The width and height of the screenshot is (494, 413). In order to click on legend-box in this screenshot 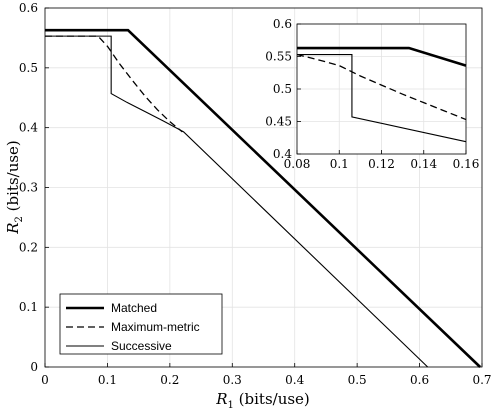, I will do `click(141, 324)`.